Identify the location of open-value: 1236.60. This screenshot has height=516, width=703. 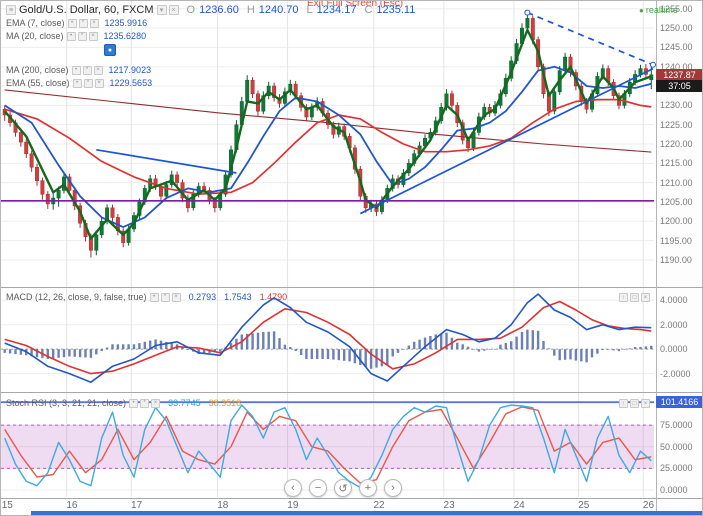
(219, 10).